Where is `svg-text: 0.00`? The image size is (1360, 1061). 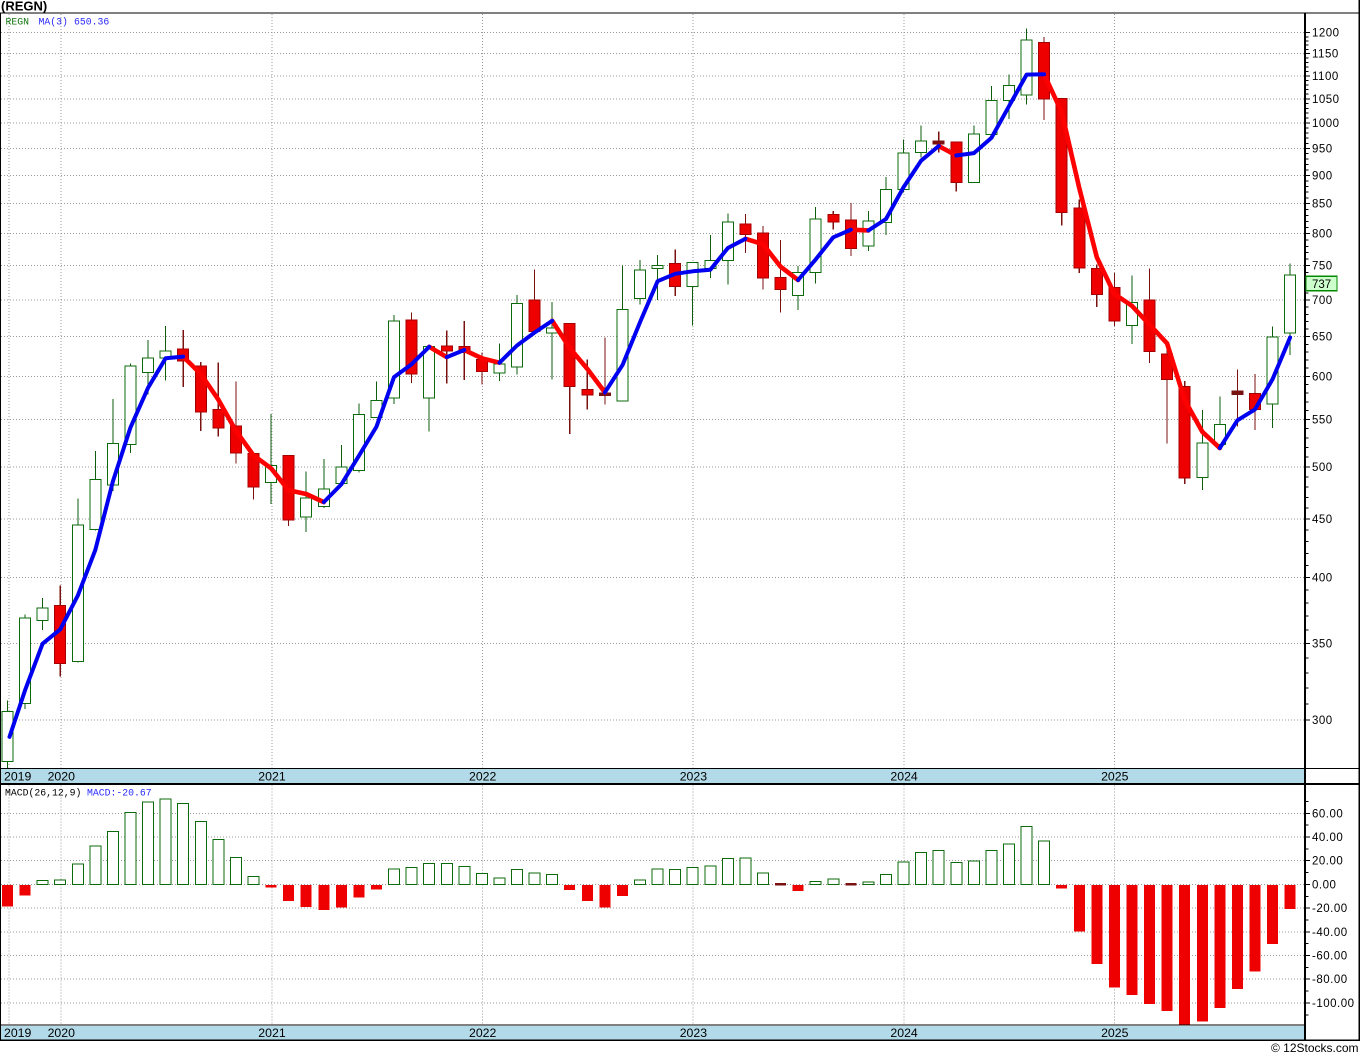
svg-text: 0.00 is located at coordinates (1324, 885).